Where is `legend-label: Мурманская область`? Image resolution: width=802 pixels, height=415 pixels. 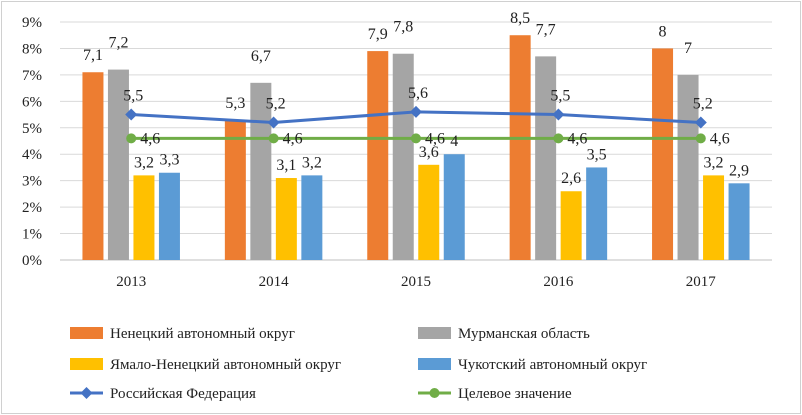
legend-label: Мурманская область is located at coordinates (524, 334).